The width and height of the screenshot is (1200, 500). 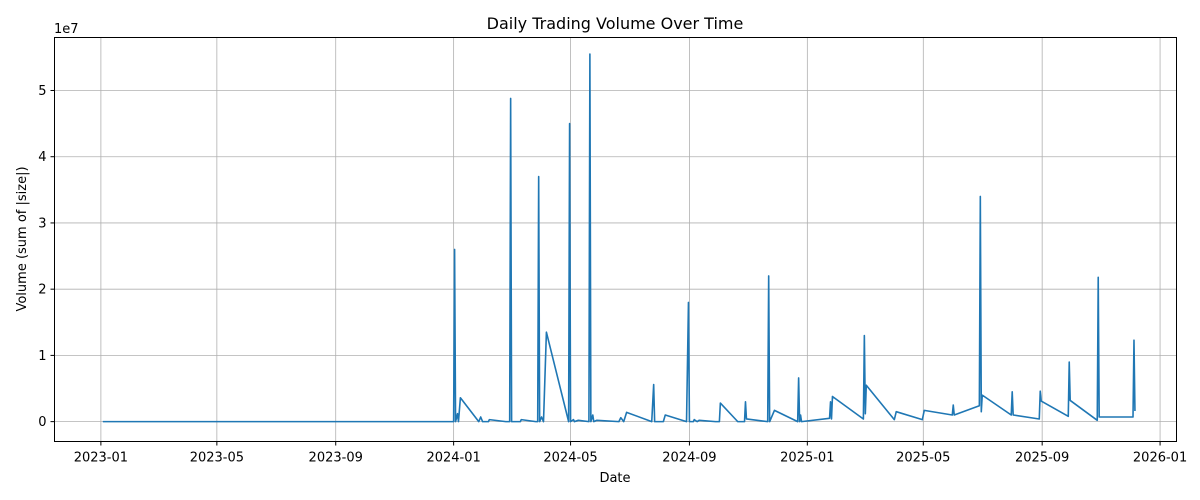 I want to click on y-axis: 0 1 2 3 4 5, so click(x=46, y=257).